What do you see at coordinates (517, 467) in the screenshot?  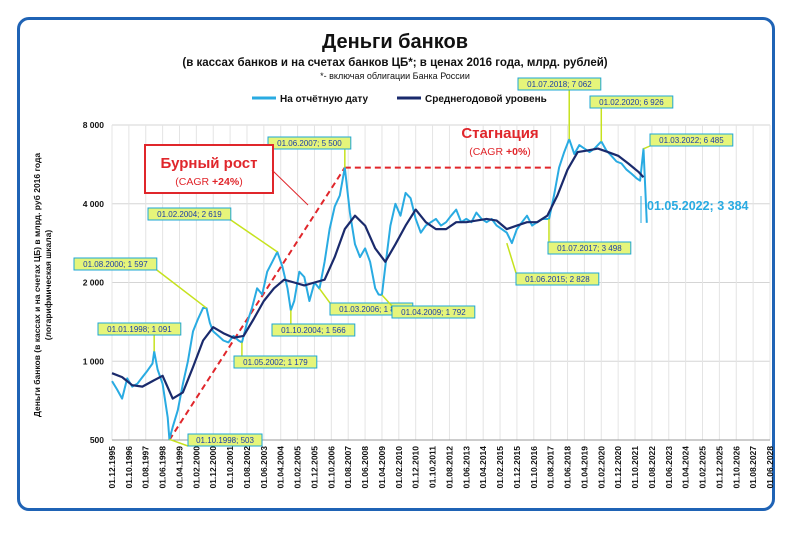 I see `x-tick-label: 01.12.2015` at bounding box center [517, 467].